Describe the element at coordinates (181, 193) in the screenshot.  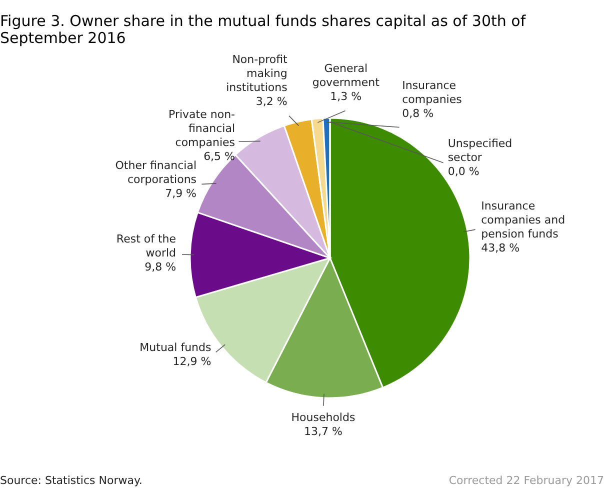
I see `data-label: 7,9 %` at that location.